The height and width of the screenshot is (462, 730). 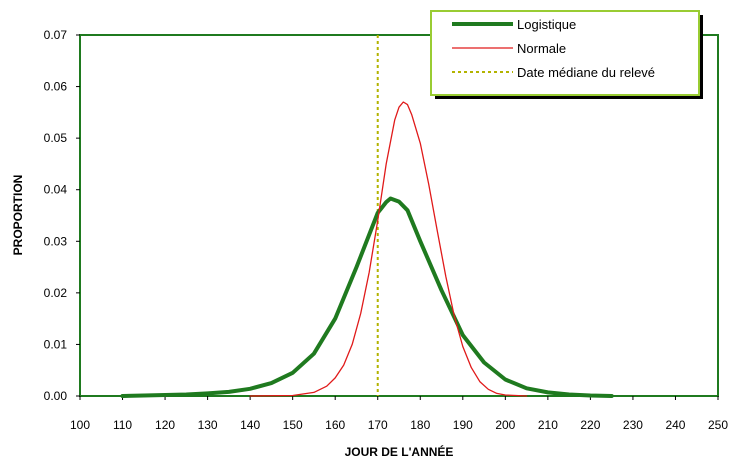 I want to click on x-tick-label: 220, so click(x=590, y=425).